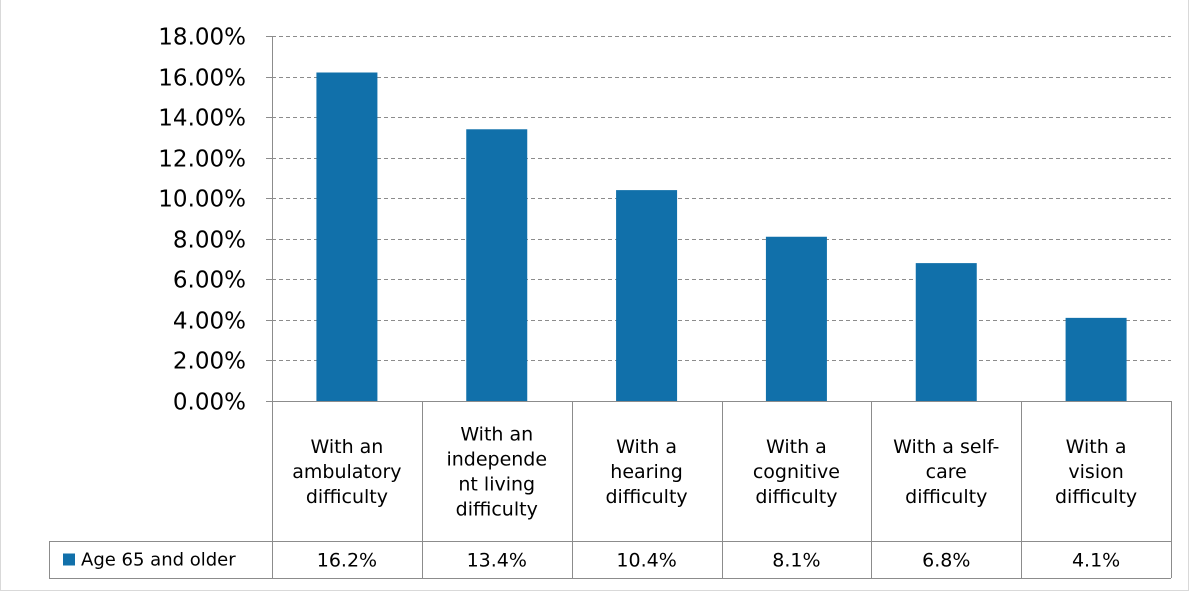 The image size is (1190, 592). What do you see at coordinates (209, 241) in the screenshot?
I see `y-tick-label: 8.00%` at bounding box center [209, 241].